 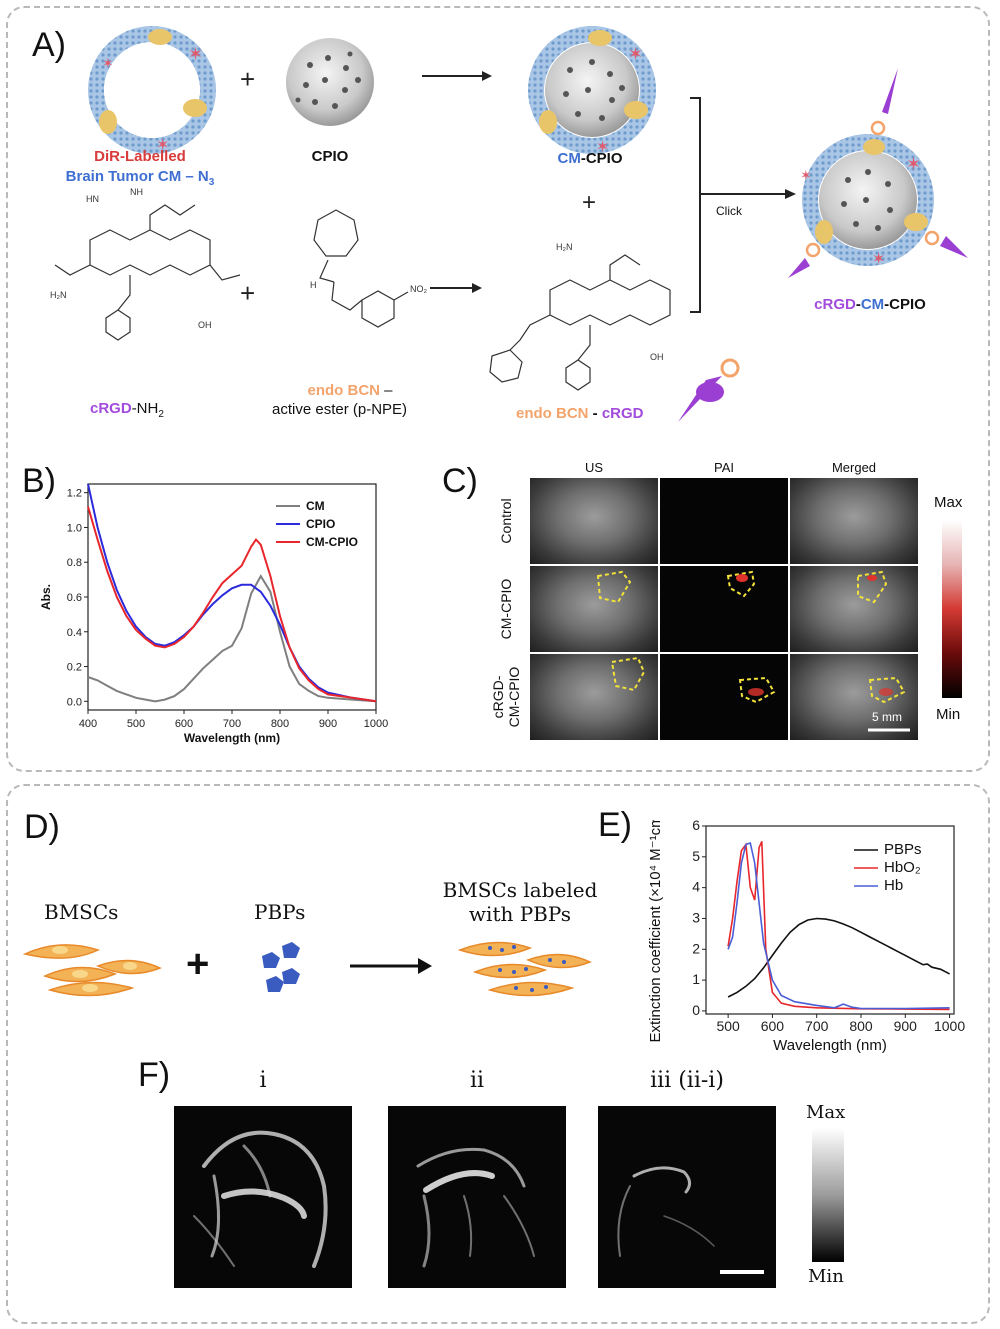 I want to click on n3-subscript: 3, so click(x=211, y=182).